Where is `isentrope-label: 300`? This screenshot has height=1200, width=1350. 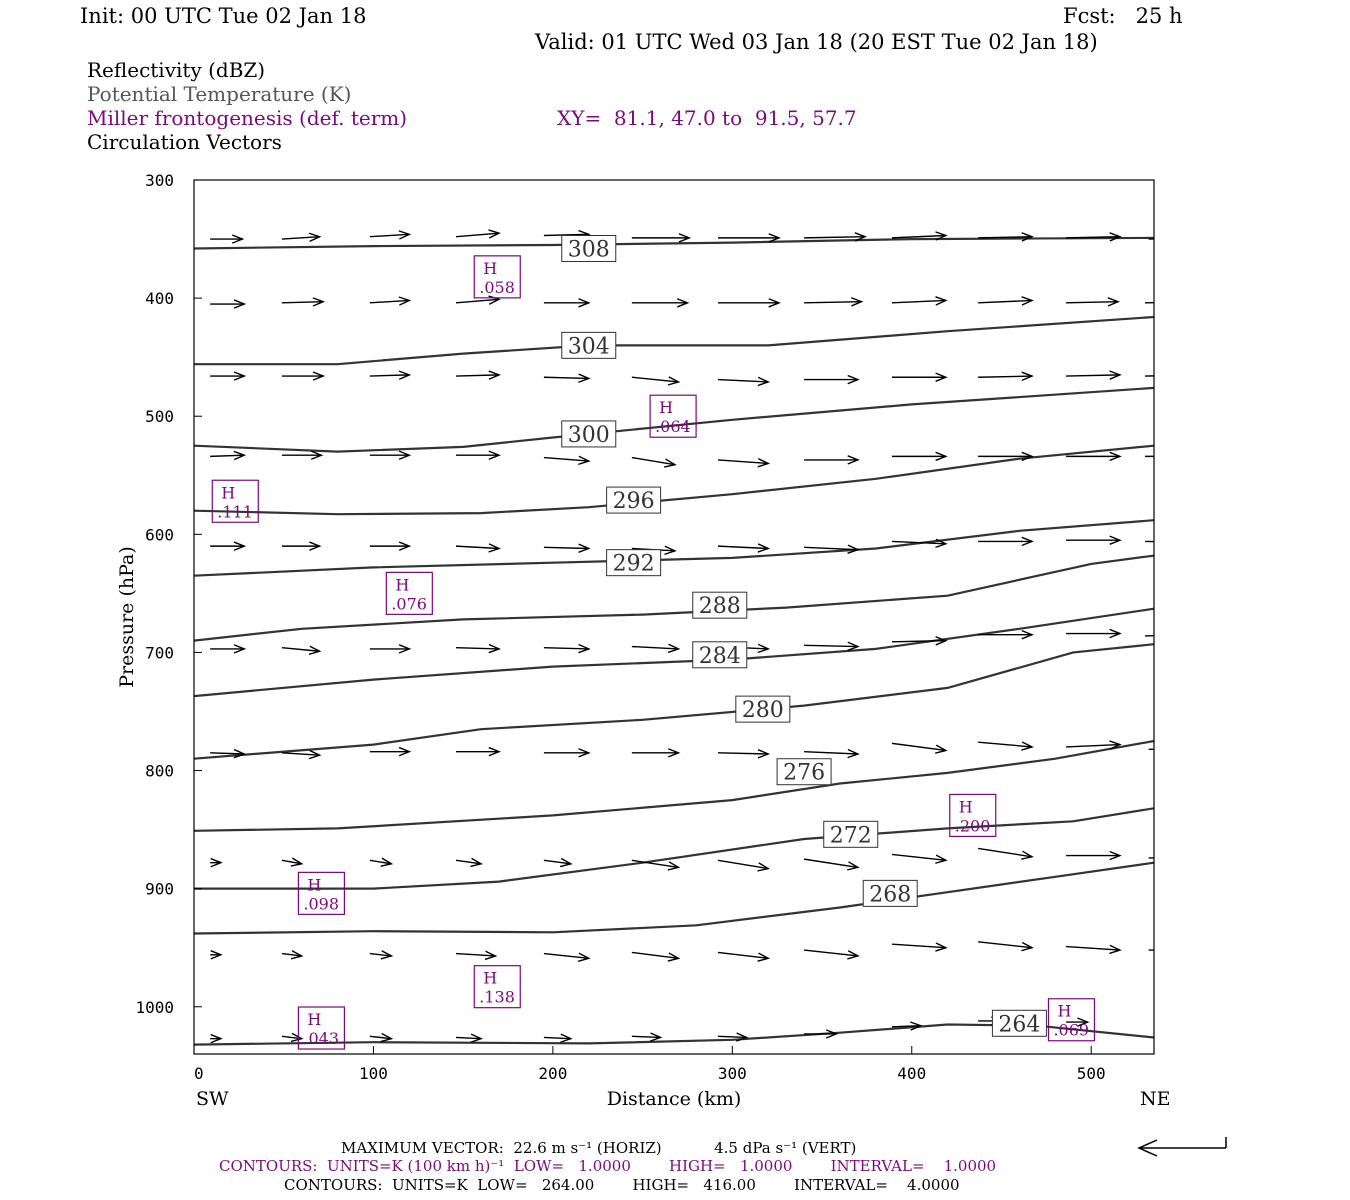
isentrope-label: 300 is located at coordinates (589, 435).